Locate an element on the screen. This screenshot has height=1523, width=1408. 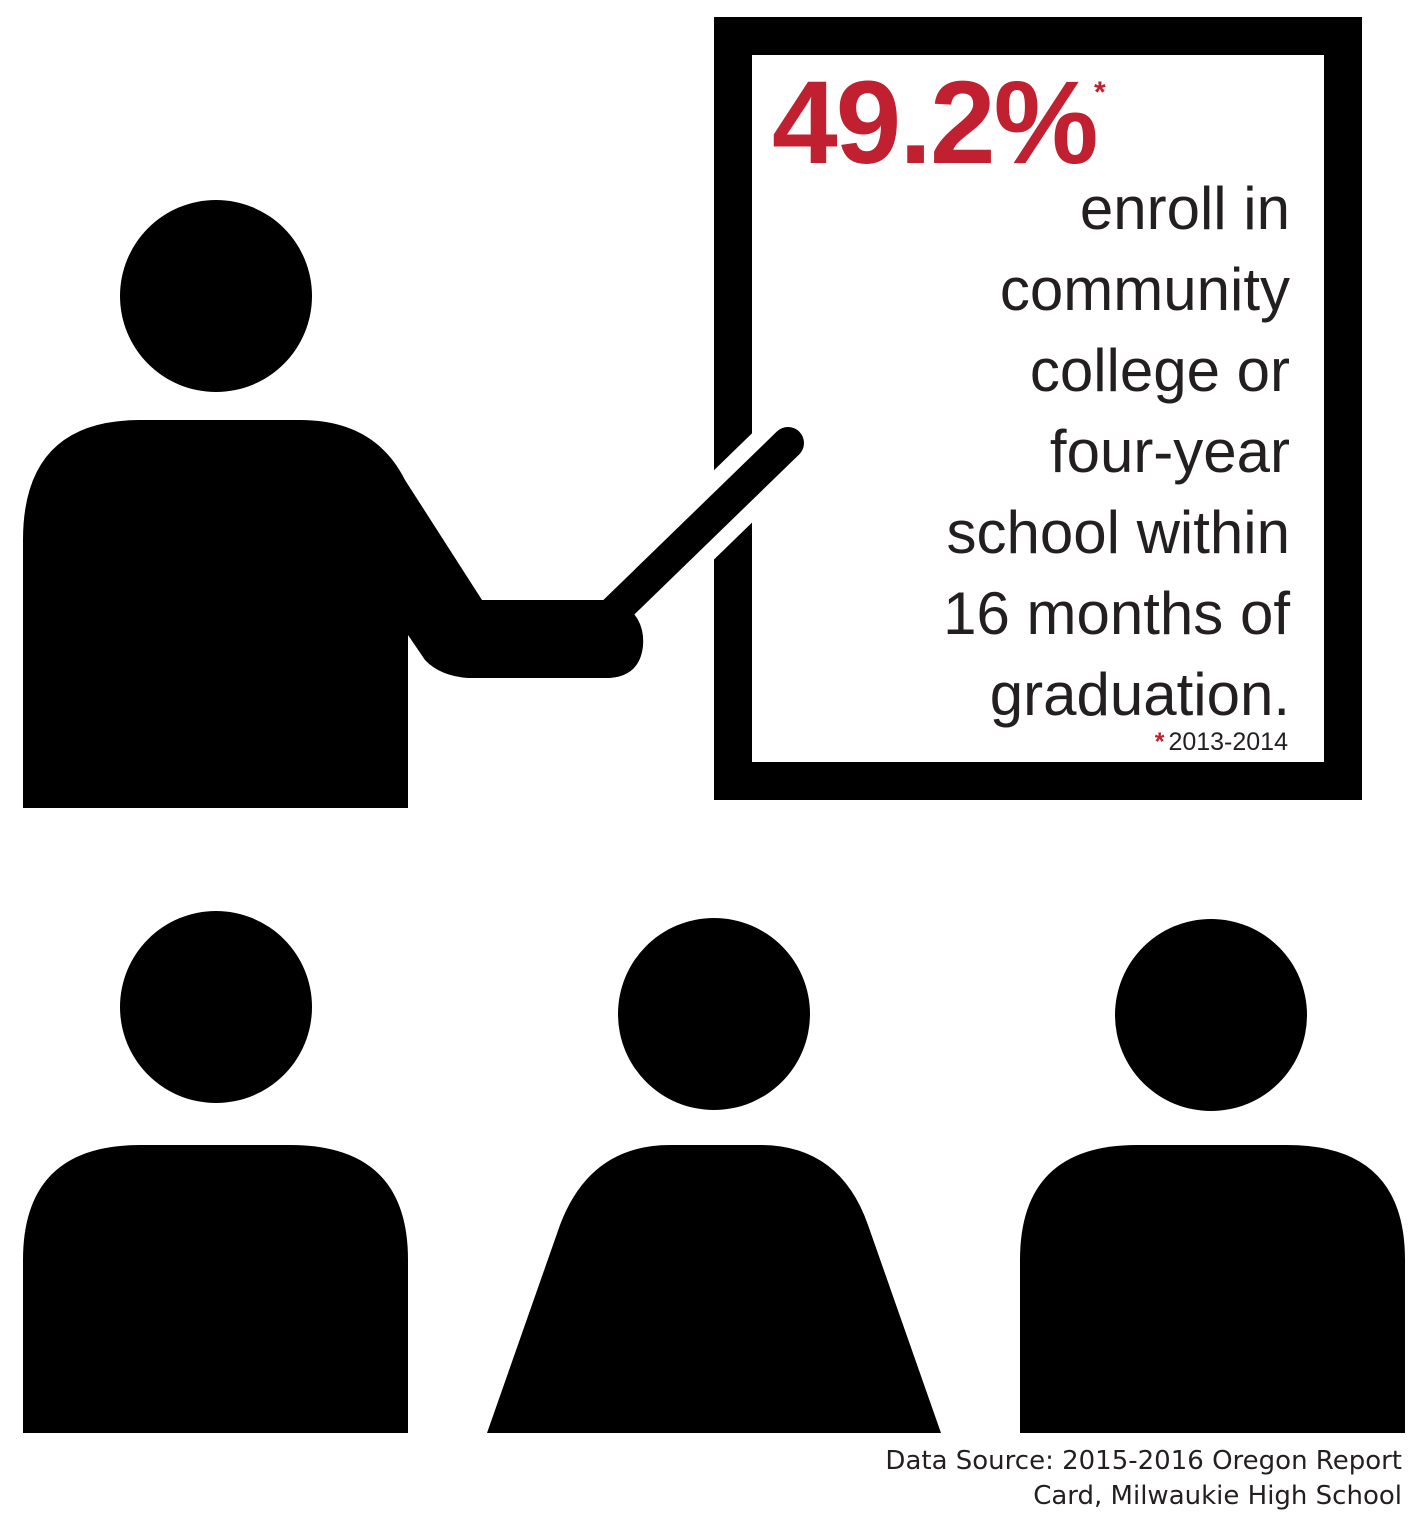
data-source-line: Data Source: 2015-2016 Oregon Report is located at coordinates (1143, 1461).